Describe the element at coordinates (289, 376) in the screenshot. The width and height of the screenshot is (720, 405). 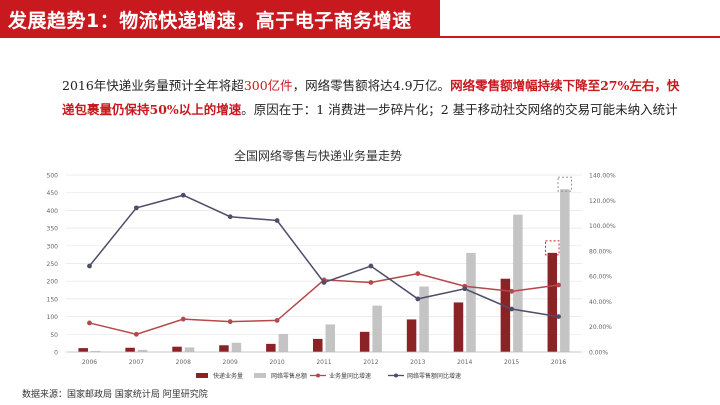
I see `legend-label: 网络零售总额` at that location.